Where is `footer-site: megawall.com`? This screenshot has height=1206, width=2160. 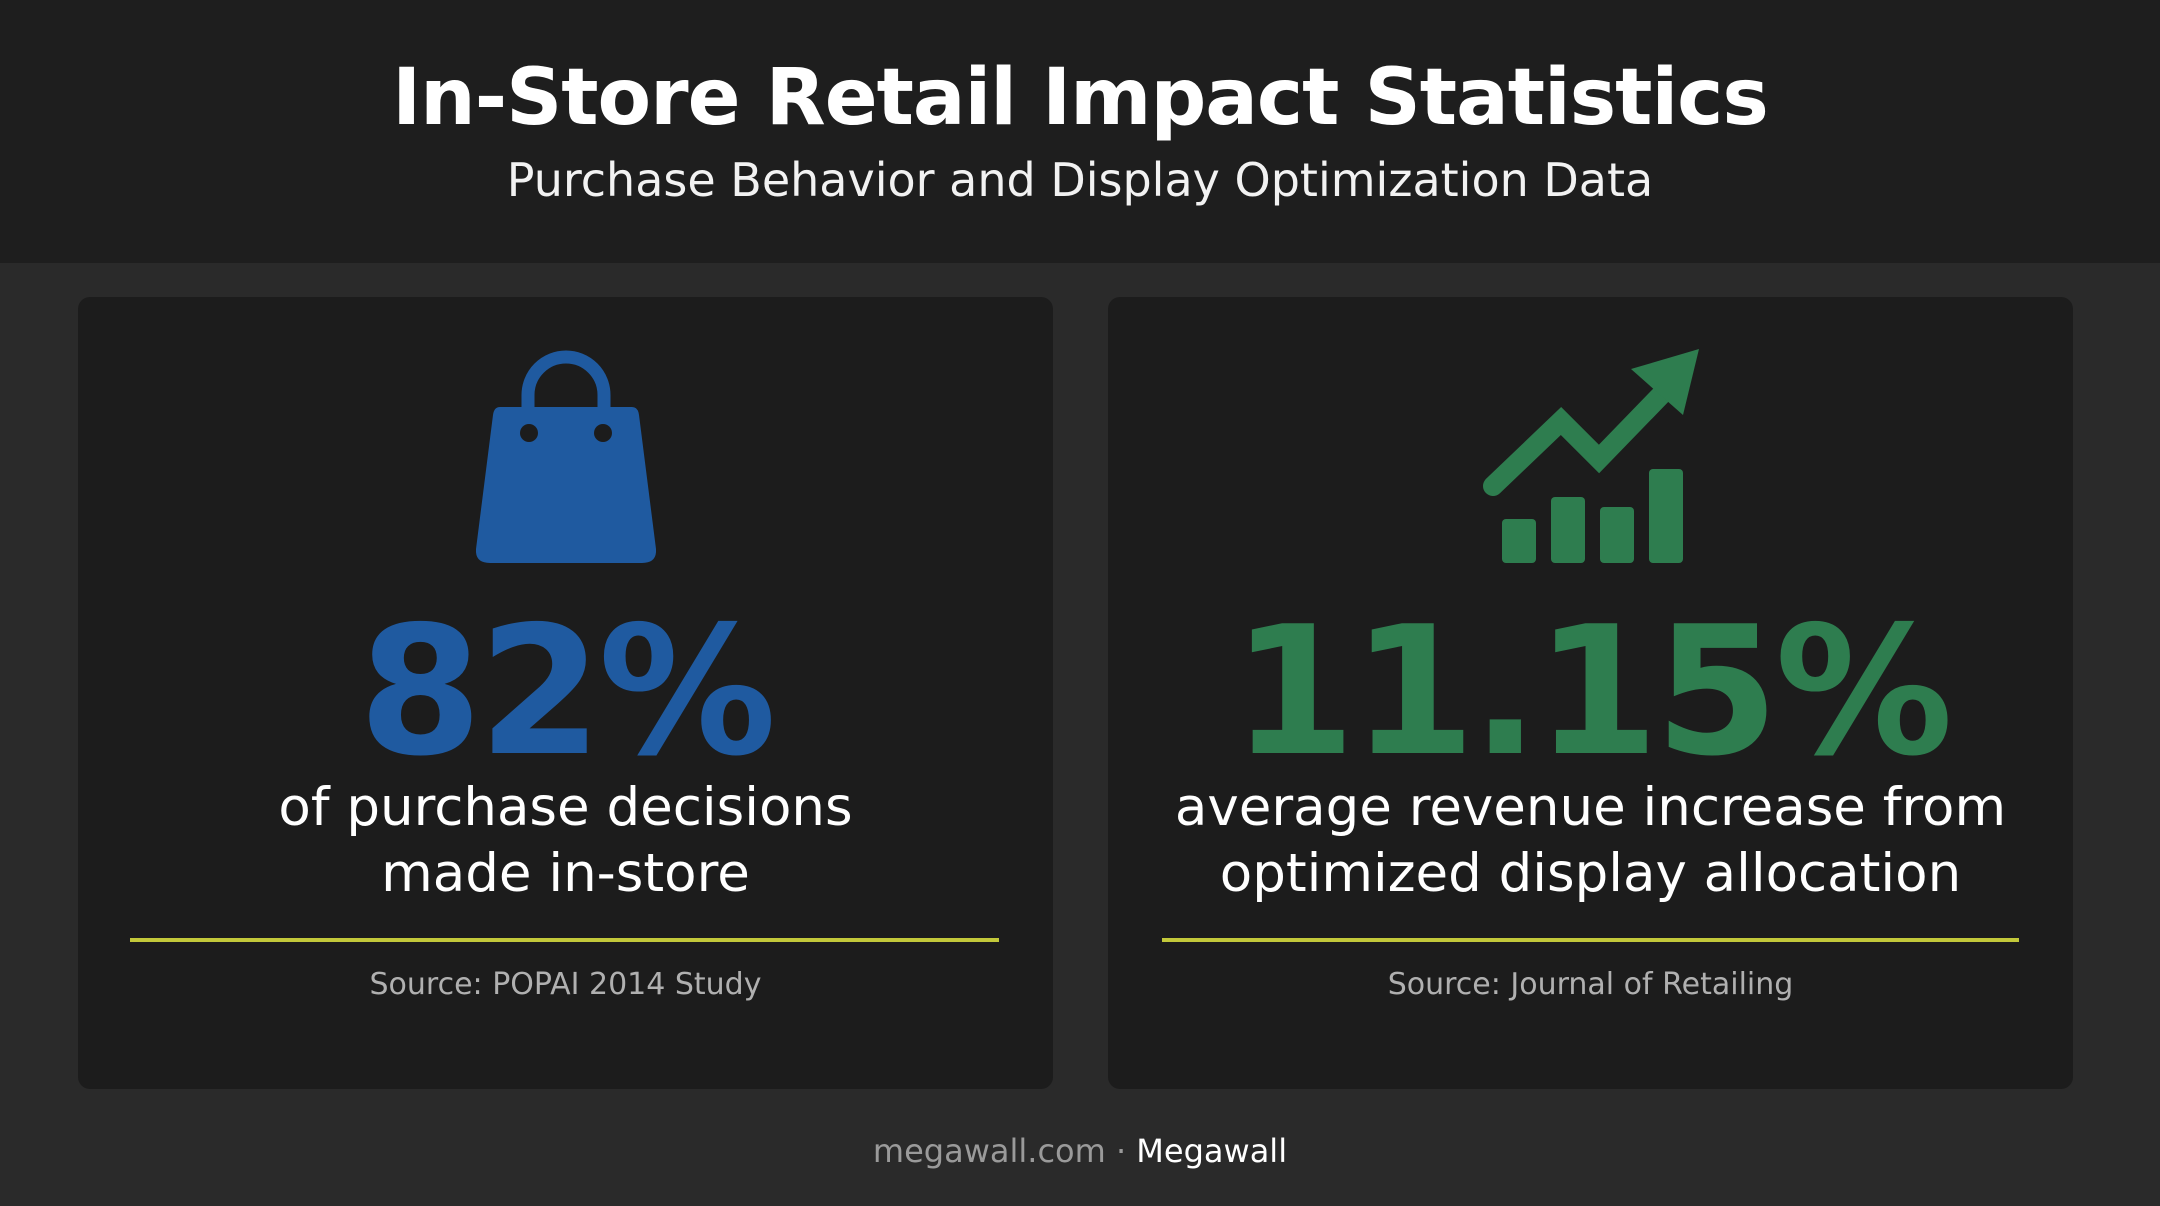
footer-site: megawall.com is located at coordinates (989, 1151).